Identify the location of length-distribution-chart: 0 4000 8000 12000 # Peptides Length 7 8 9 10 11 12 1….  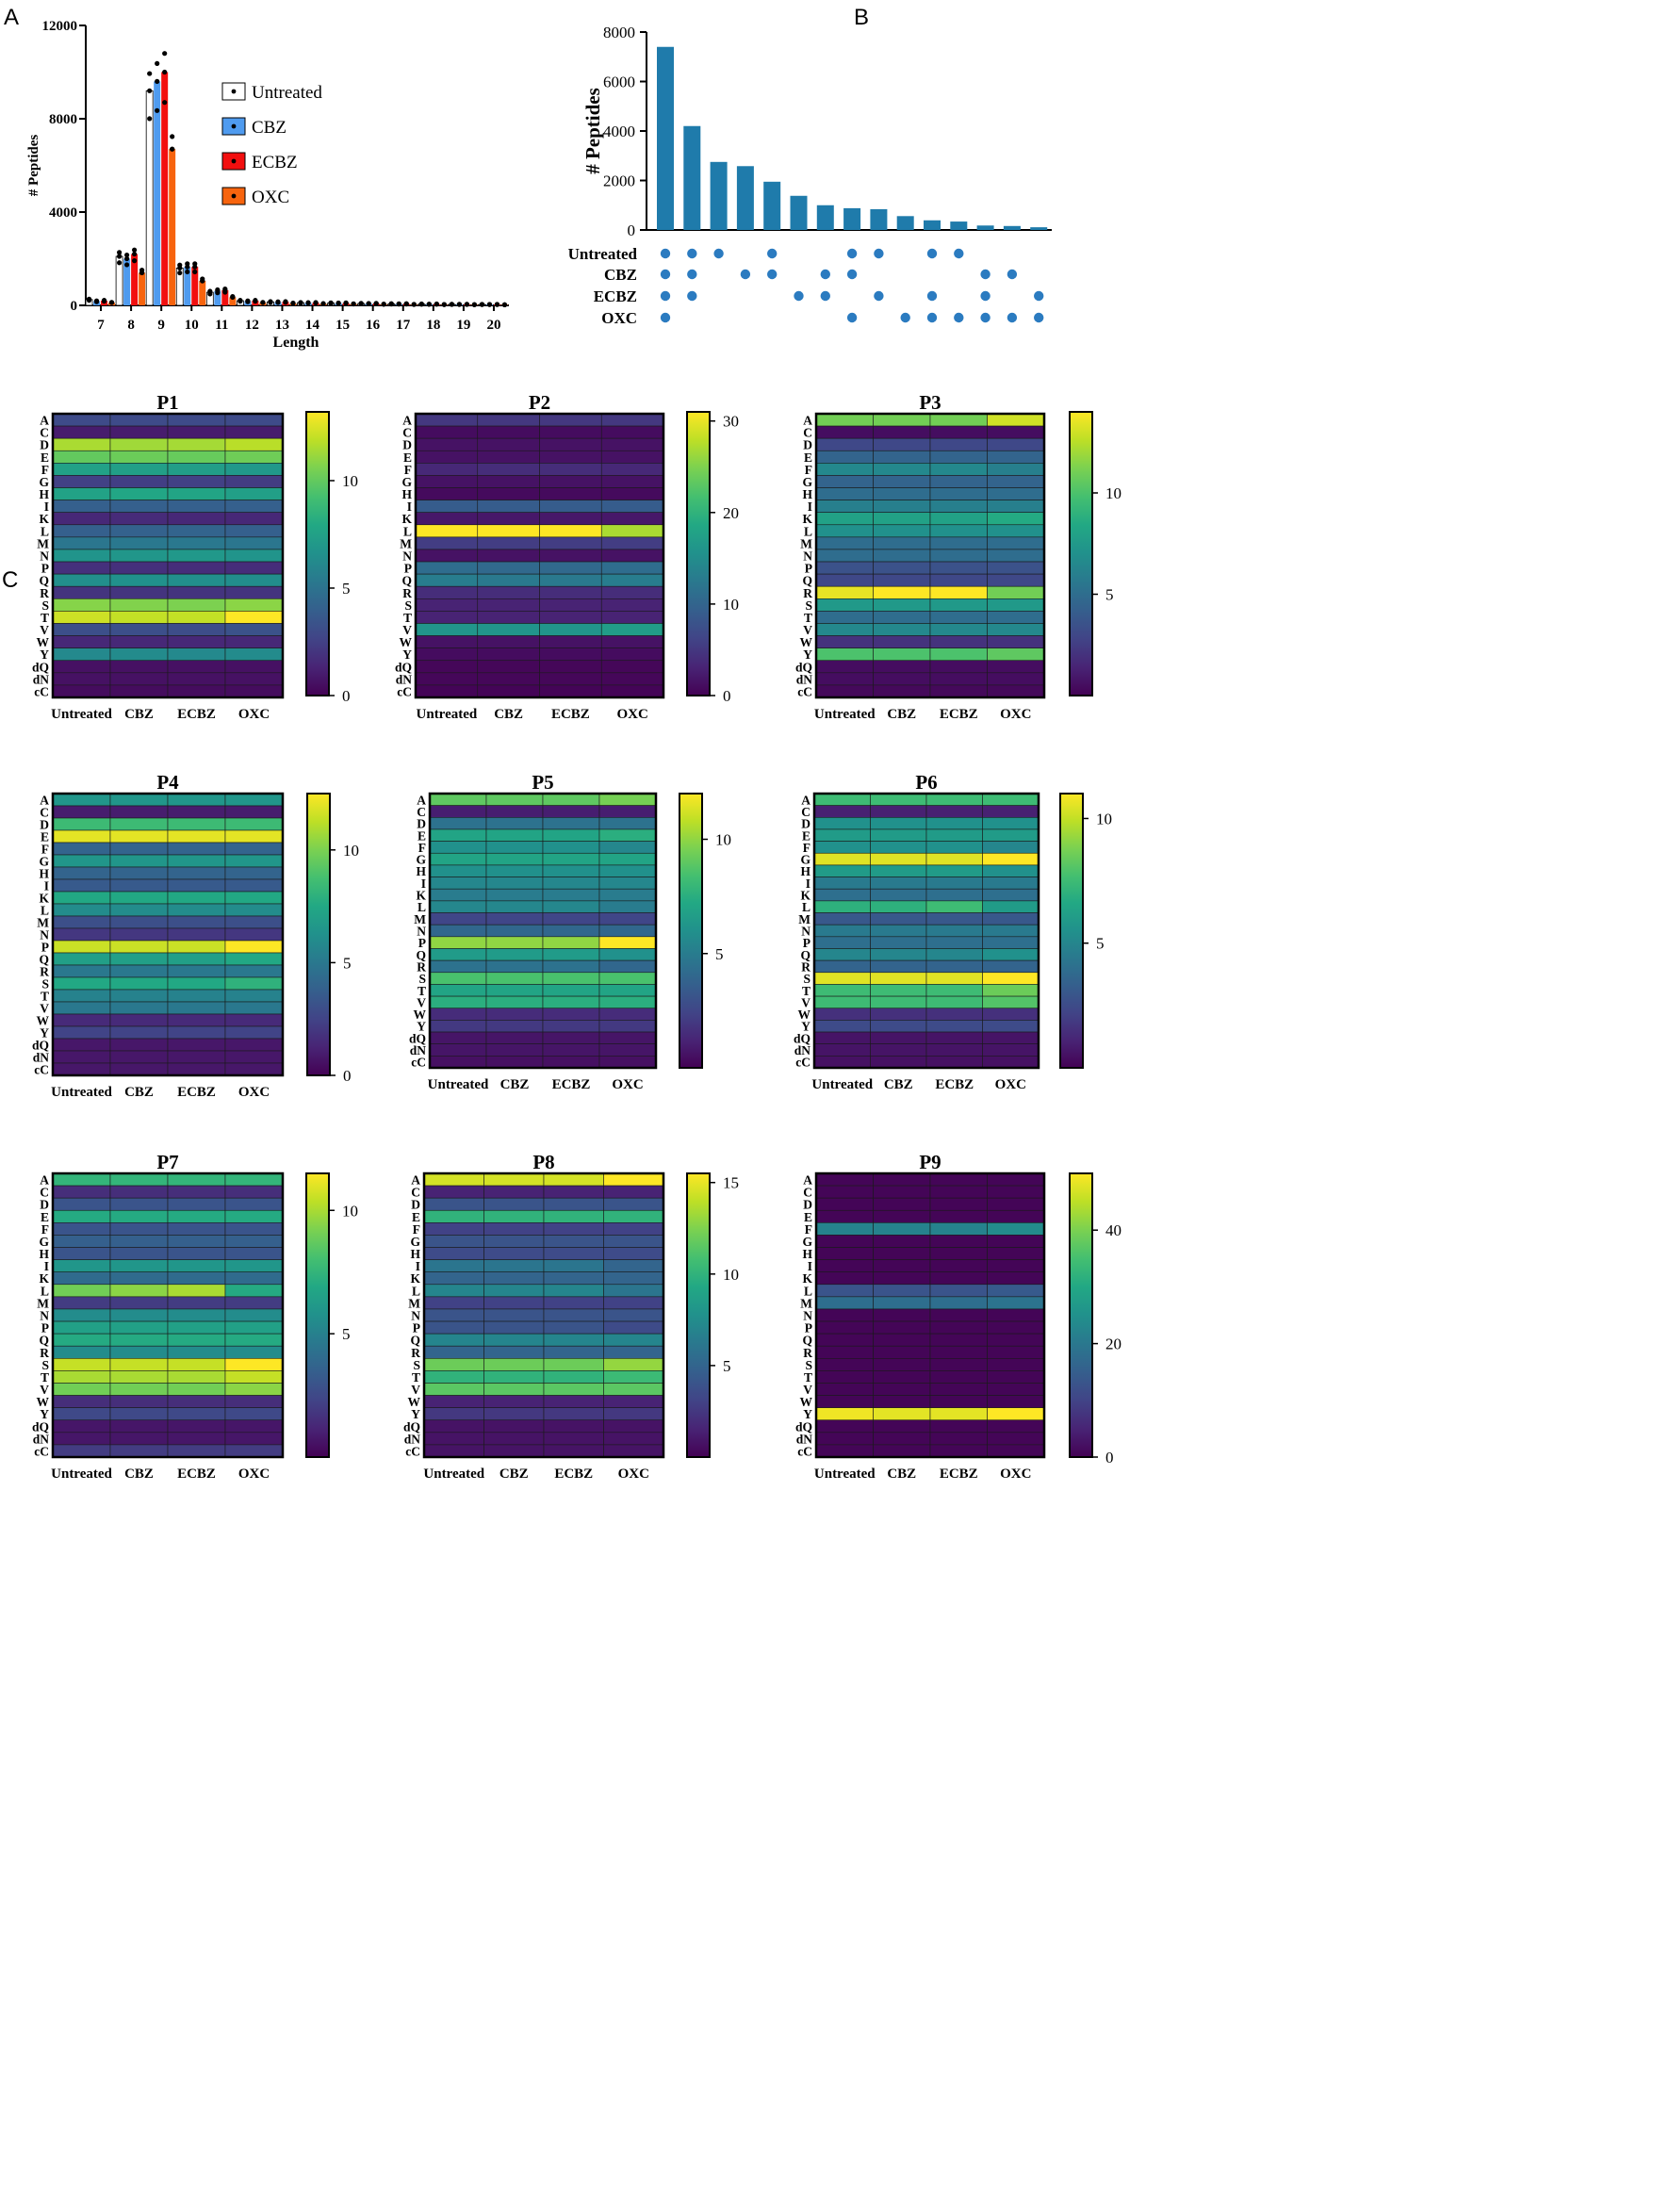
(267, 185).